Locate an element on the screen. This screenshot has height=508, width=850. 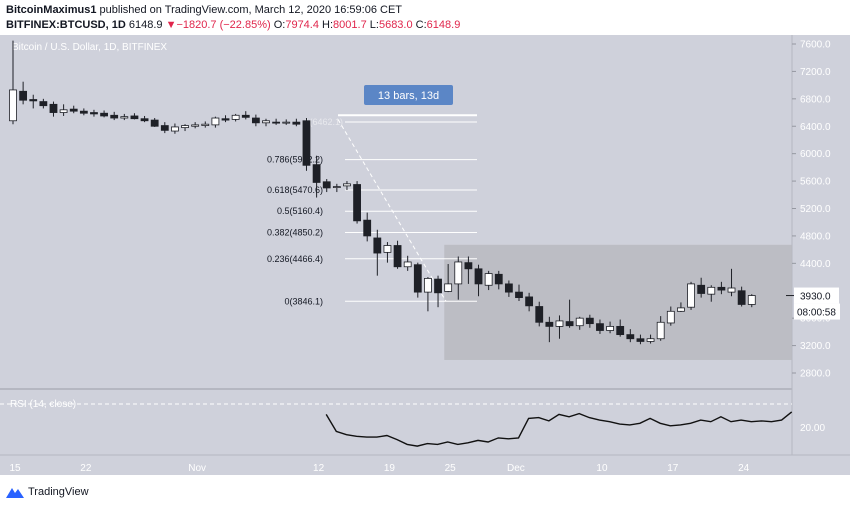
time-axis-label: 12 is located at coordinates (319, 468).